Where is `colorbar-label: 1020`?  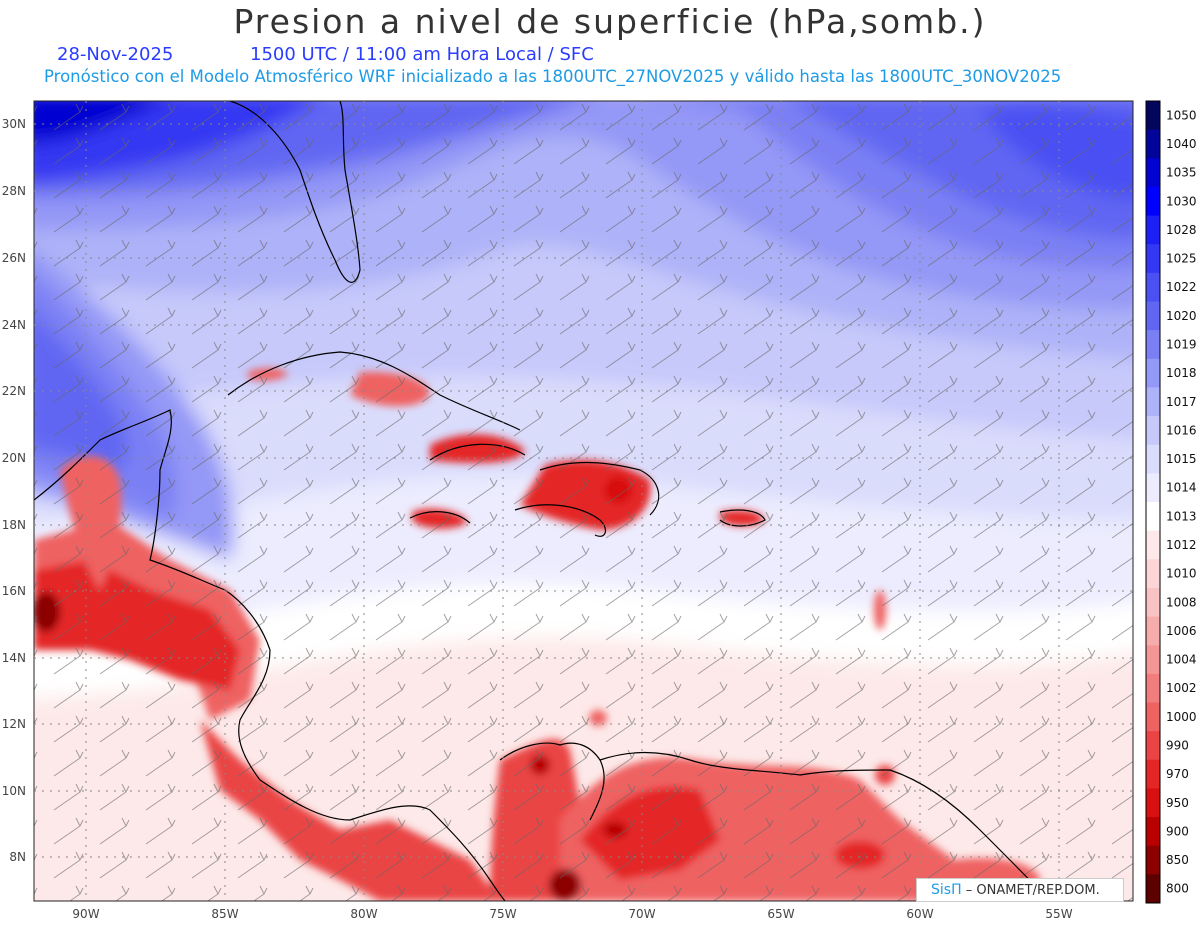 colorbar-label: 1020 is located at coordinates (1181, 316).